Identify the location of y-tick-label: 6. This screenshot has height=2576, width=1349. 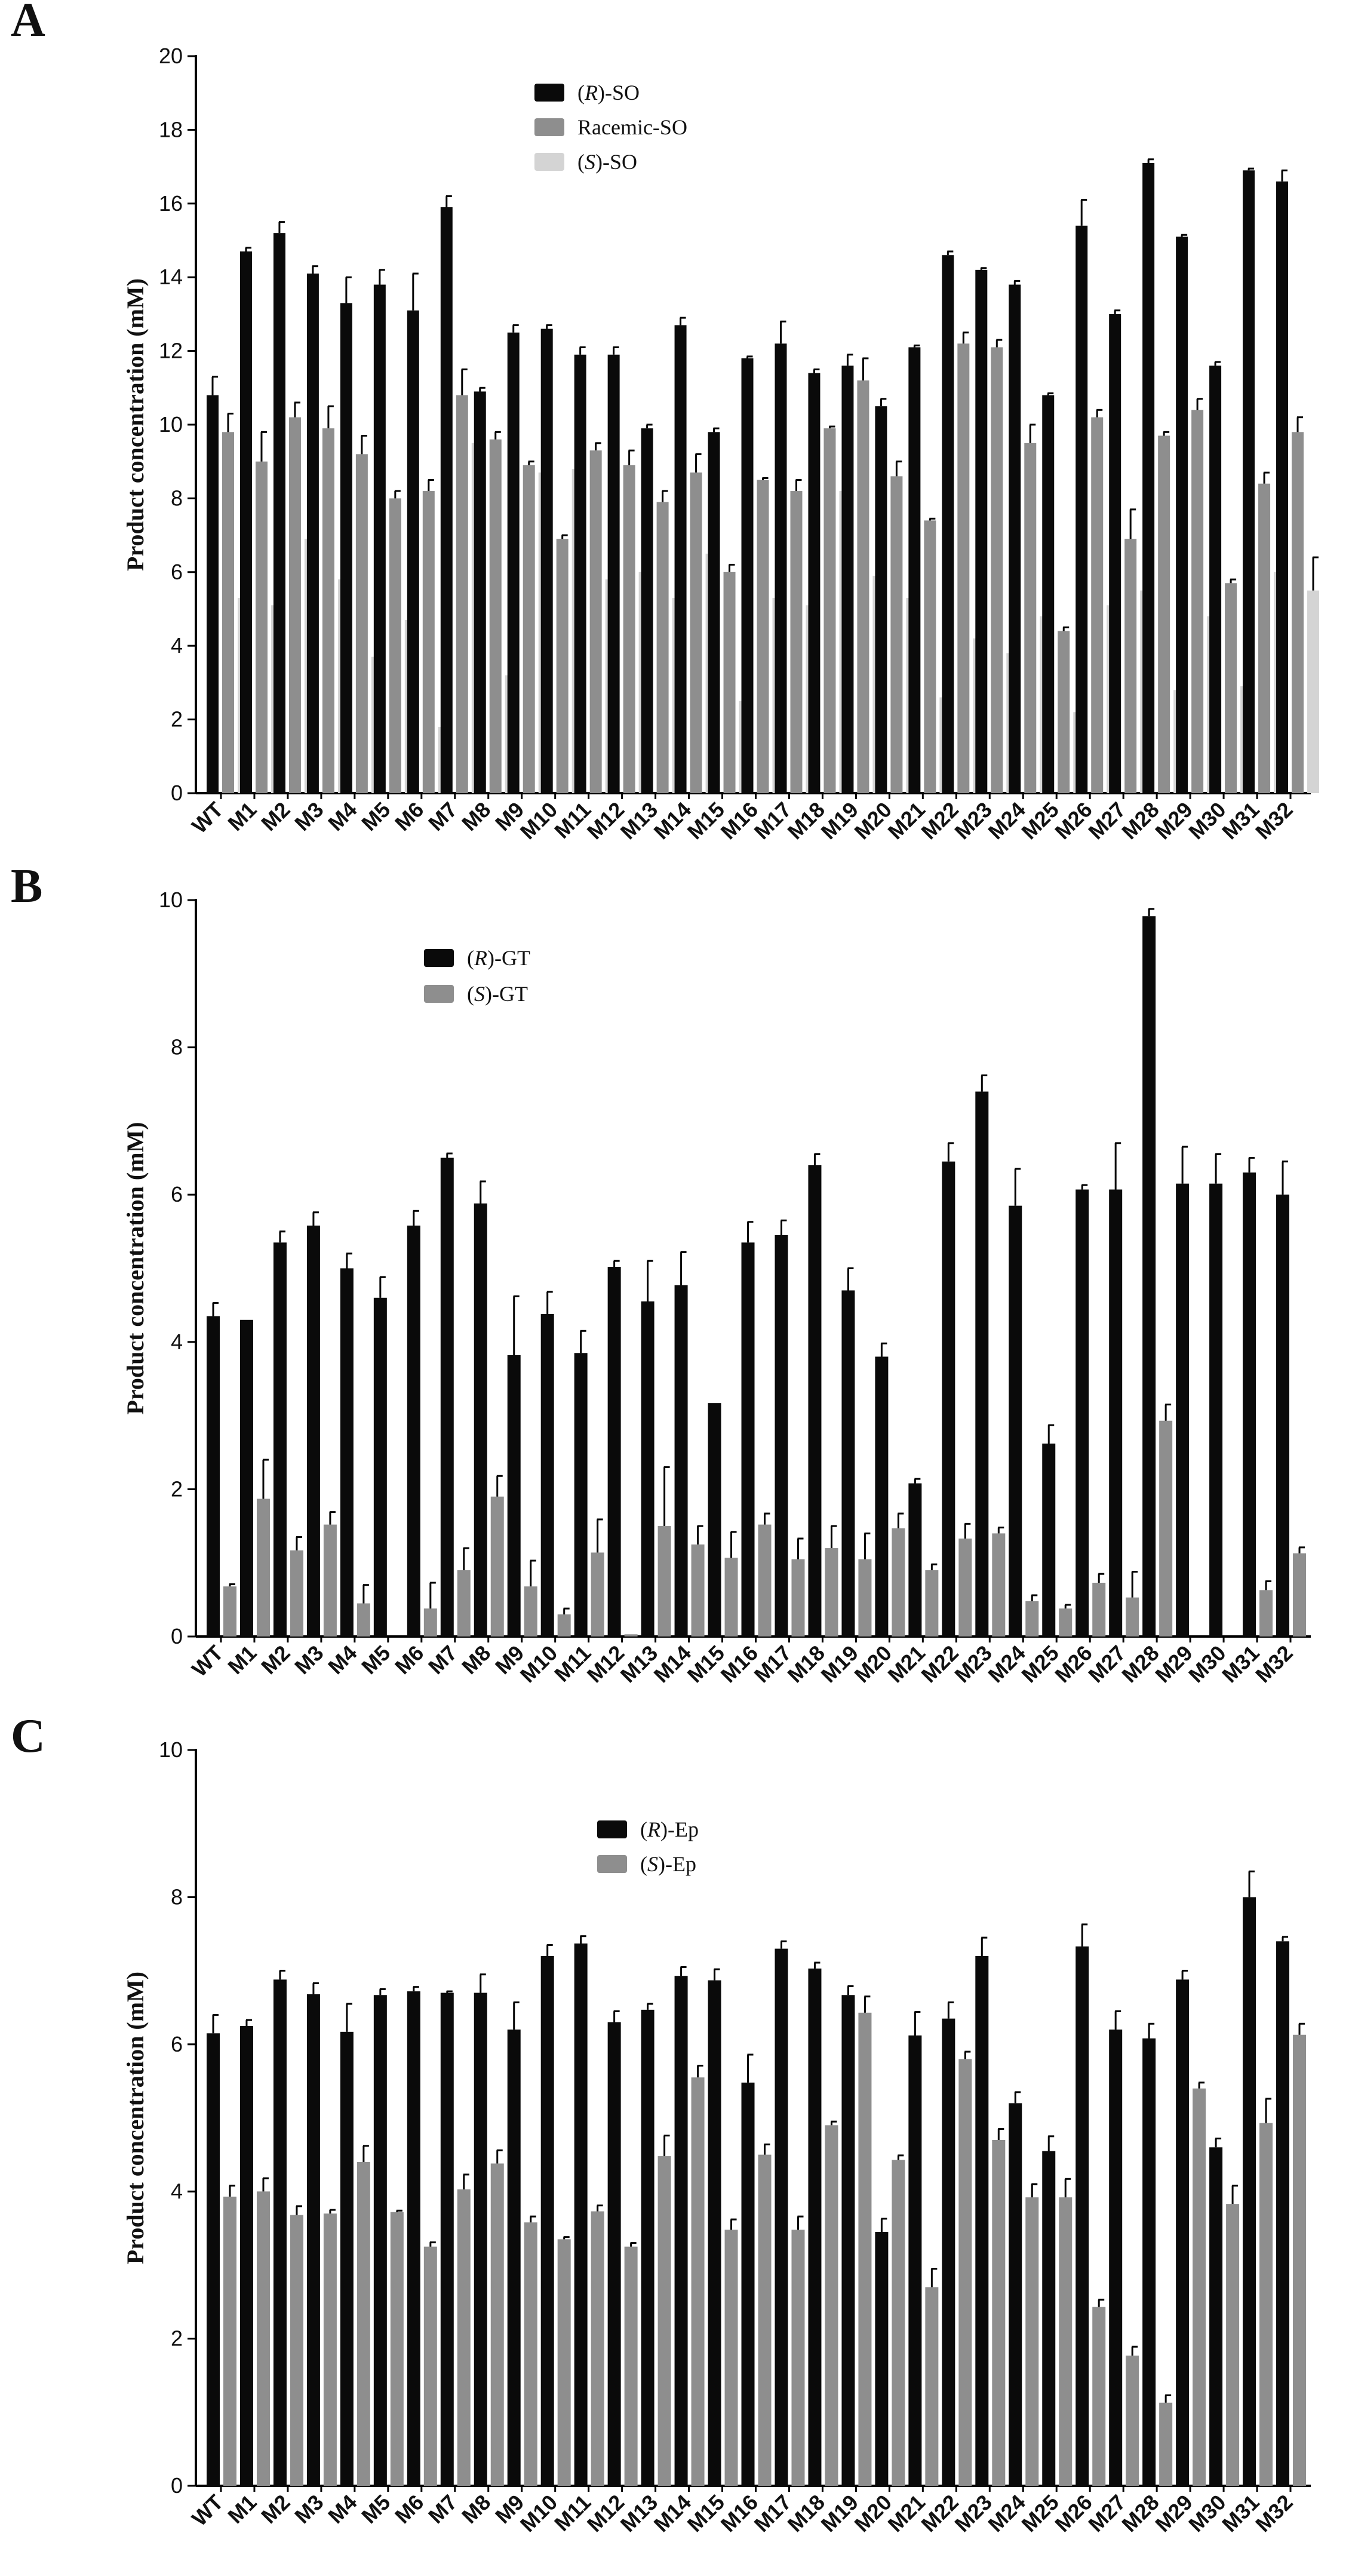
(177, 572).